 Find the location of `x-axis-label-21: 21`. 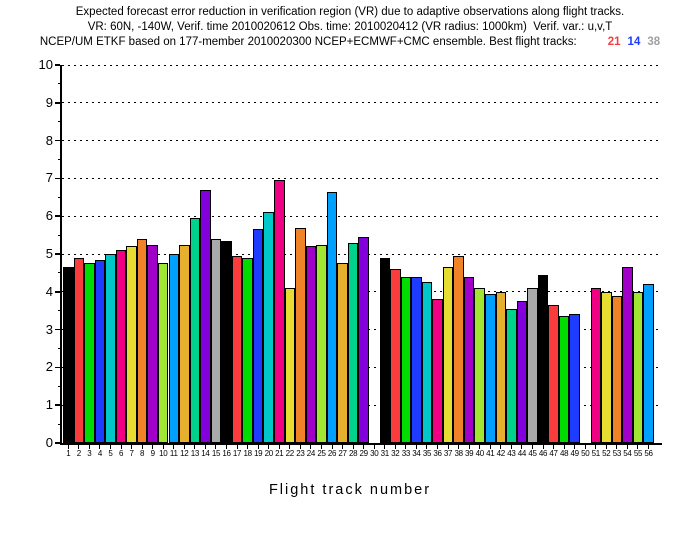

x-axis-label-21: 21 is located at coordinates (279, 453).